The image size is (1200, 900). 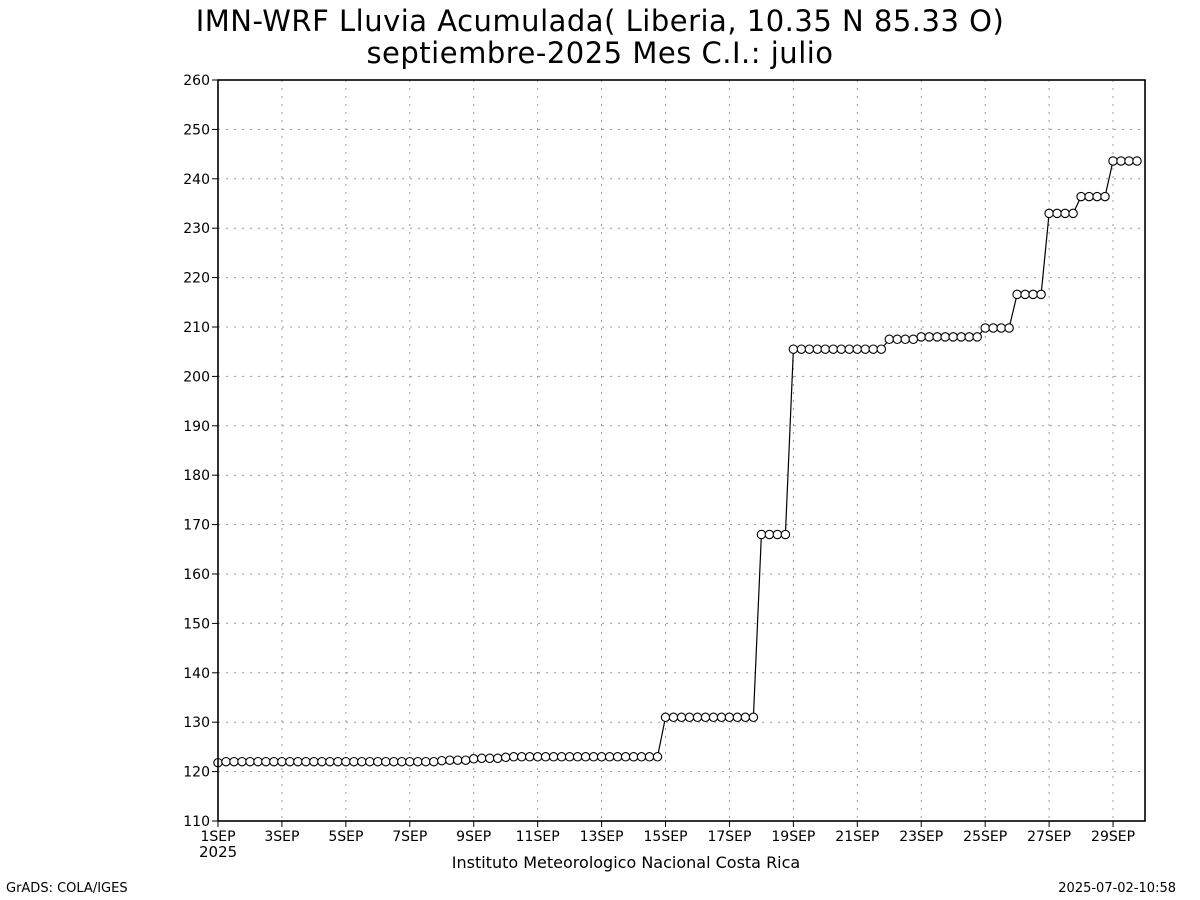 What do you see at coordinates (196, 130) in the screenshot?
I see `y-tick-label: 250` at bounding box center [196, 130].